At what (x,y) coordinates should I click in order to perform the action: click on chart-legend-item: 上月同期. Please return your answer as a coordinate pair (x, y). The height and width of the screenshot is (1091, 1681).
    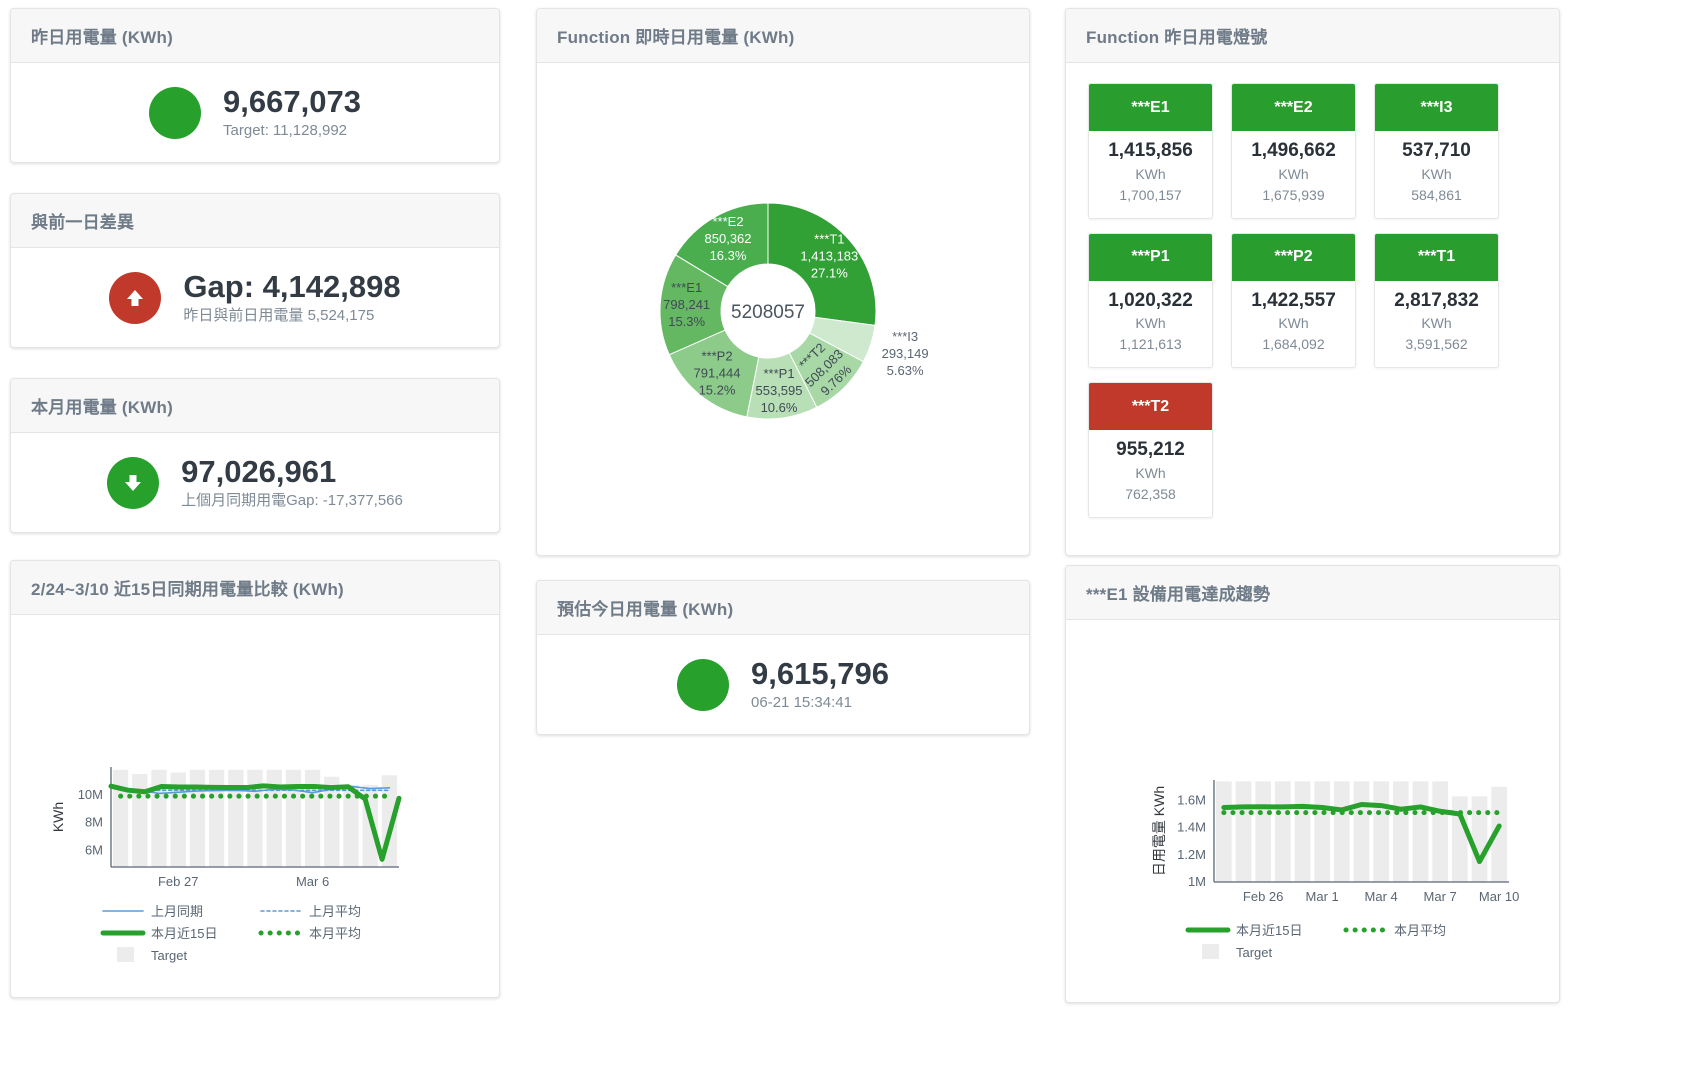
    Looking at the image, I should click on (152, 911).